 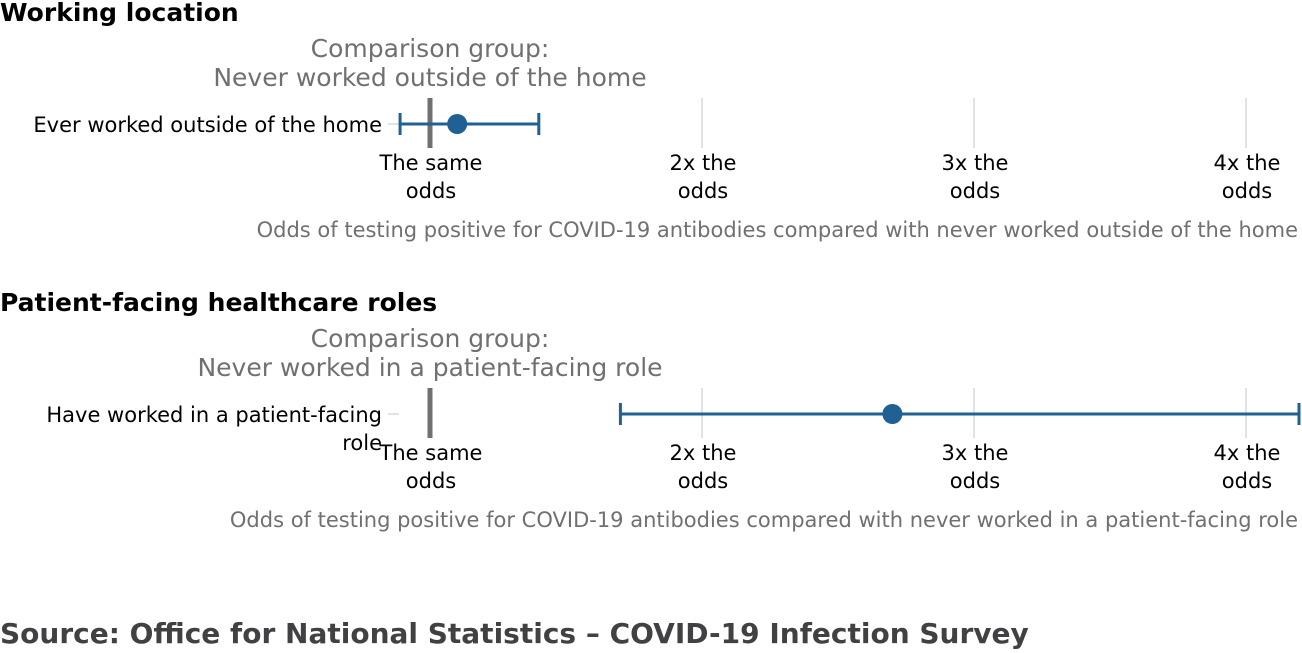 What do you see at coordinates (362, 443) in the screenshot?
I see `row-label: role` at bounding box center [362, 443].